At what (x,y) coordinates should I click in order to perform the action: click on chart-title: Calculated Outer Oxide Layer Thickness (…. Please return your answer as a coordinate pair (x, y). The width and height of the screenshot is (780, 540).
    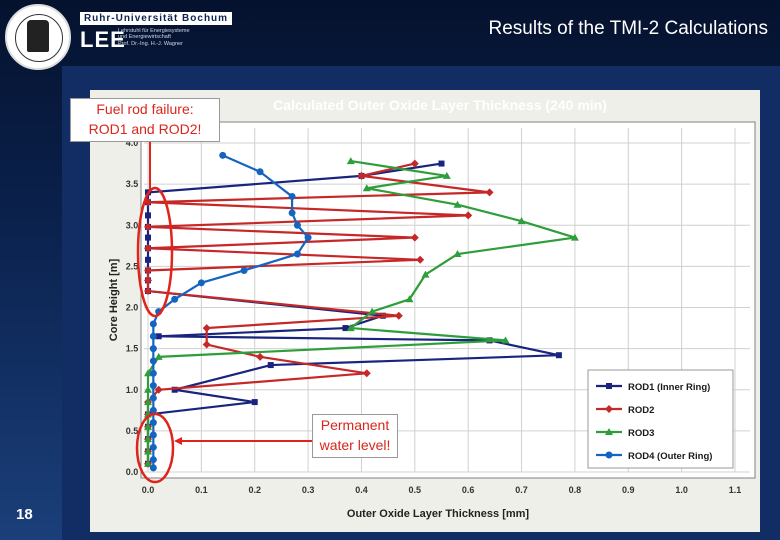
    Looking at the image, I should click on (440, 105).